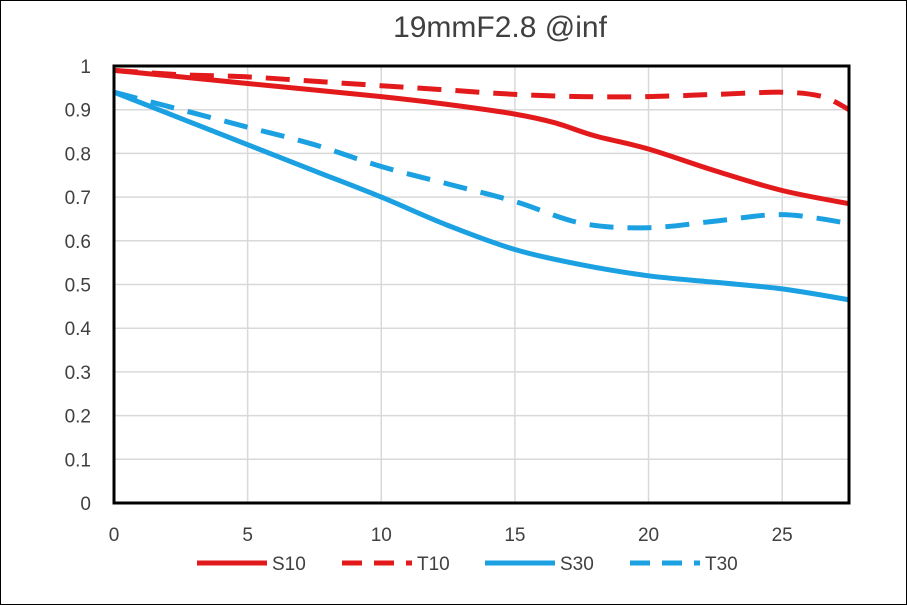  Describe the element at coordinates (481, 89) in the screenshot. I see `series-line-t10` at that location.